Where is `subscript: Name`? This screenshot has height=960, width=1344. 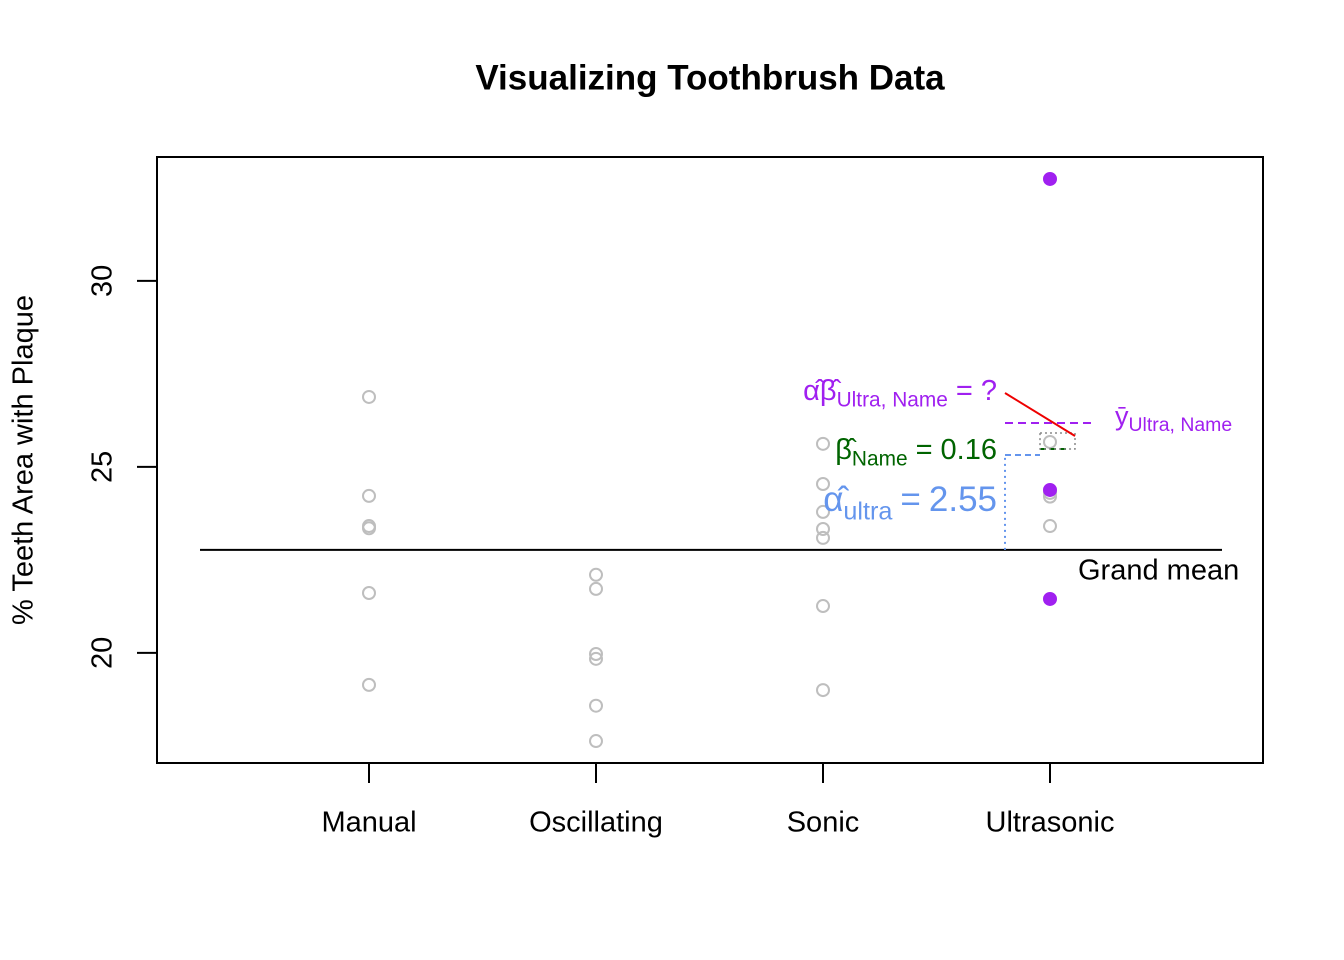 subscript: Name is located at coordinates (880, 458).